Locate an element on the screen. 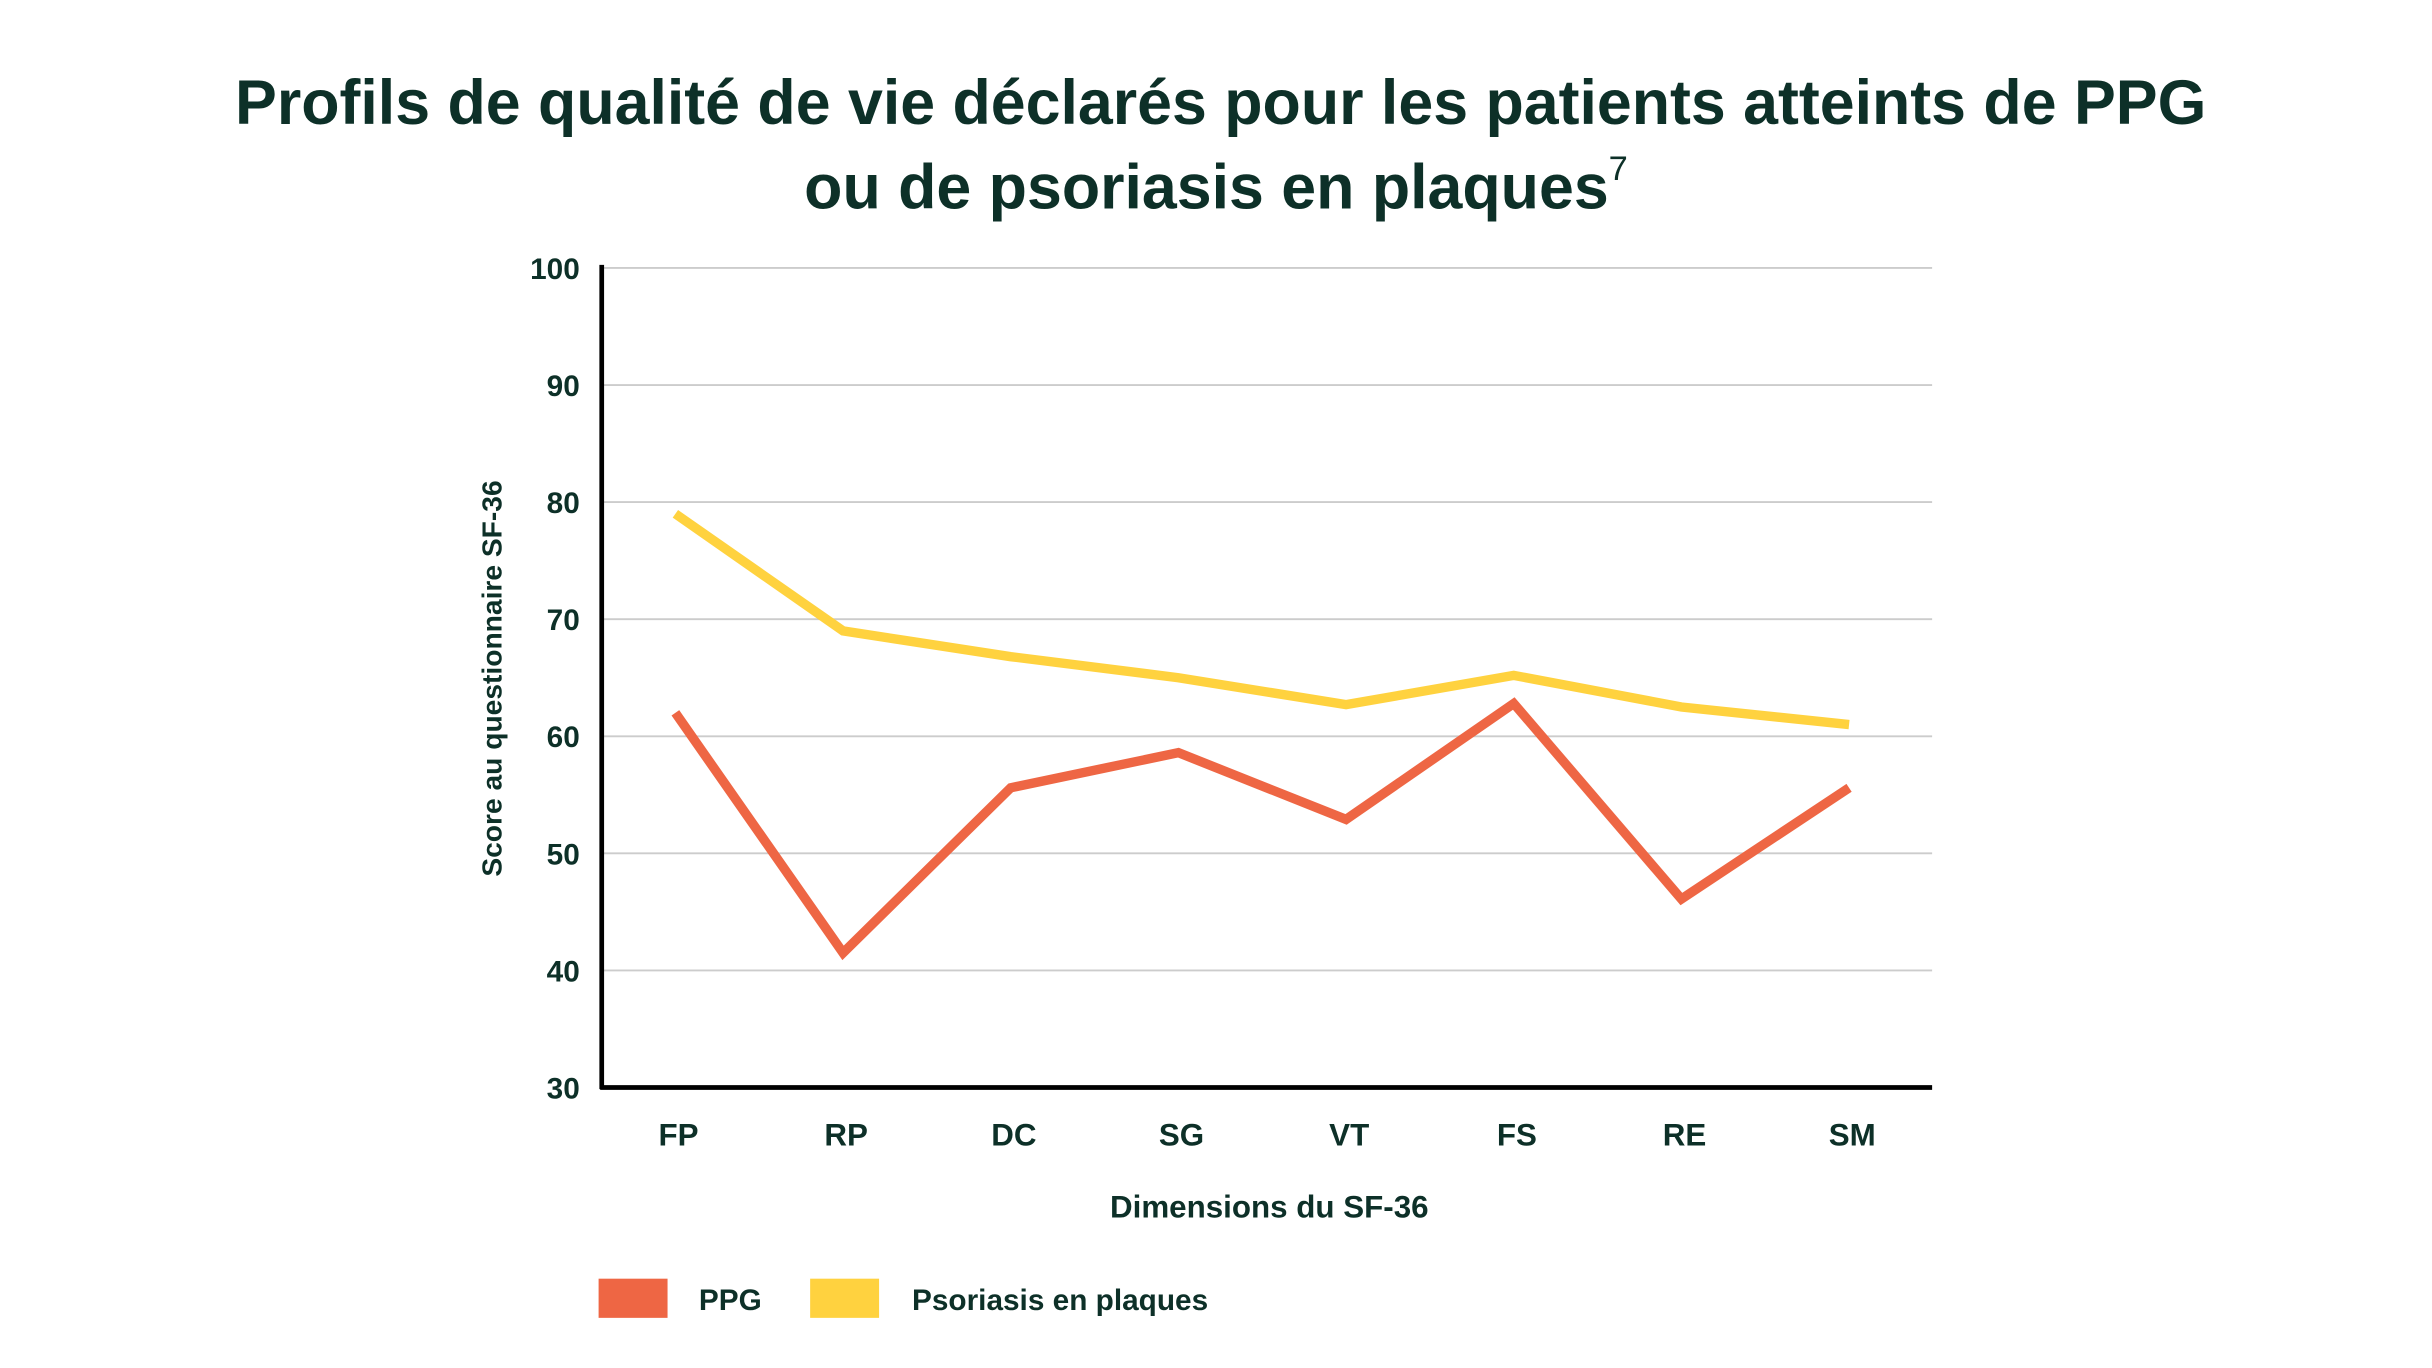  x-axis-label: Dimensions du SF-36 is located at coordinates (1269, 1207).